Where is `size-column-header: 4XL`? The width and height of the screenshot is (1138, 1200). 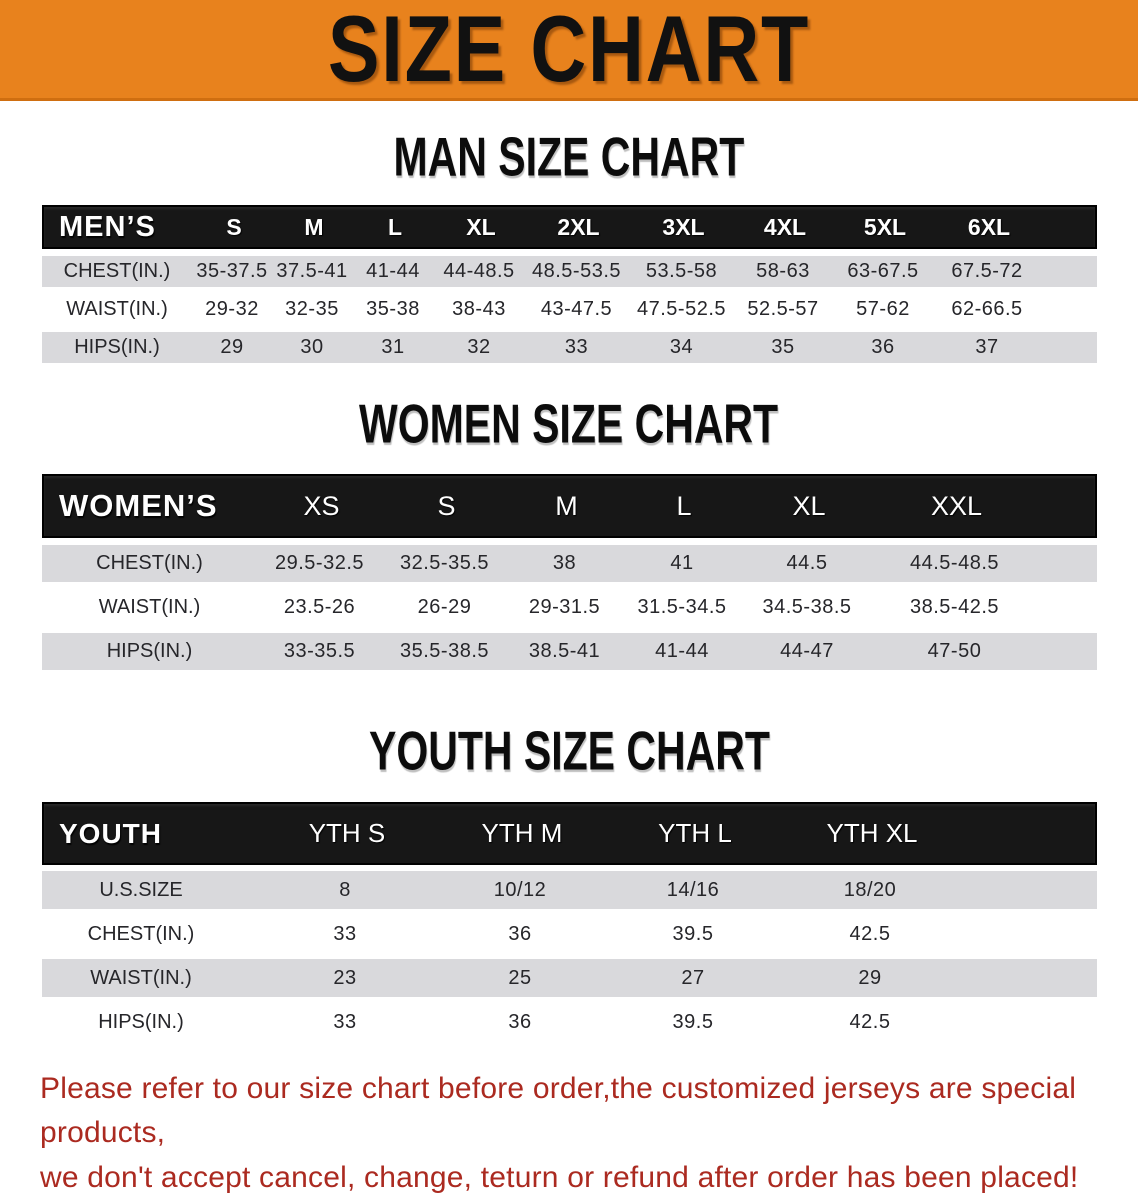 size-column-header: 4XL is located at coordinates (785, 226).